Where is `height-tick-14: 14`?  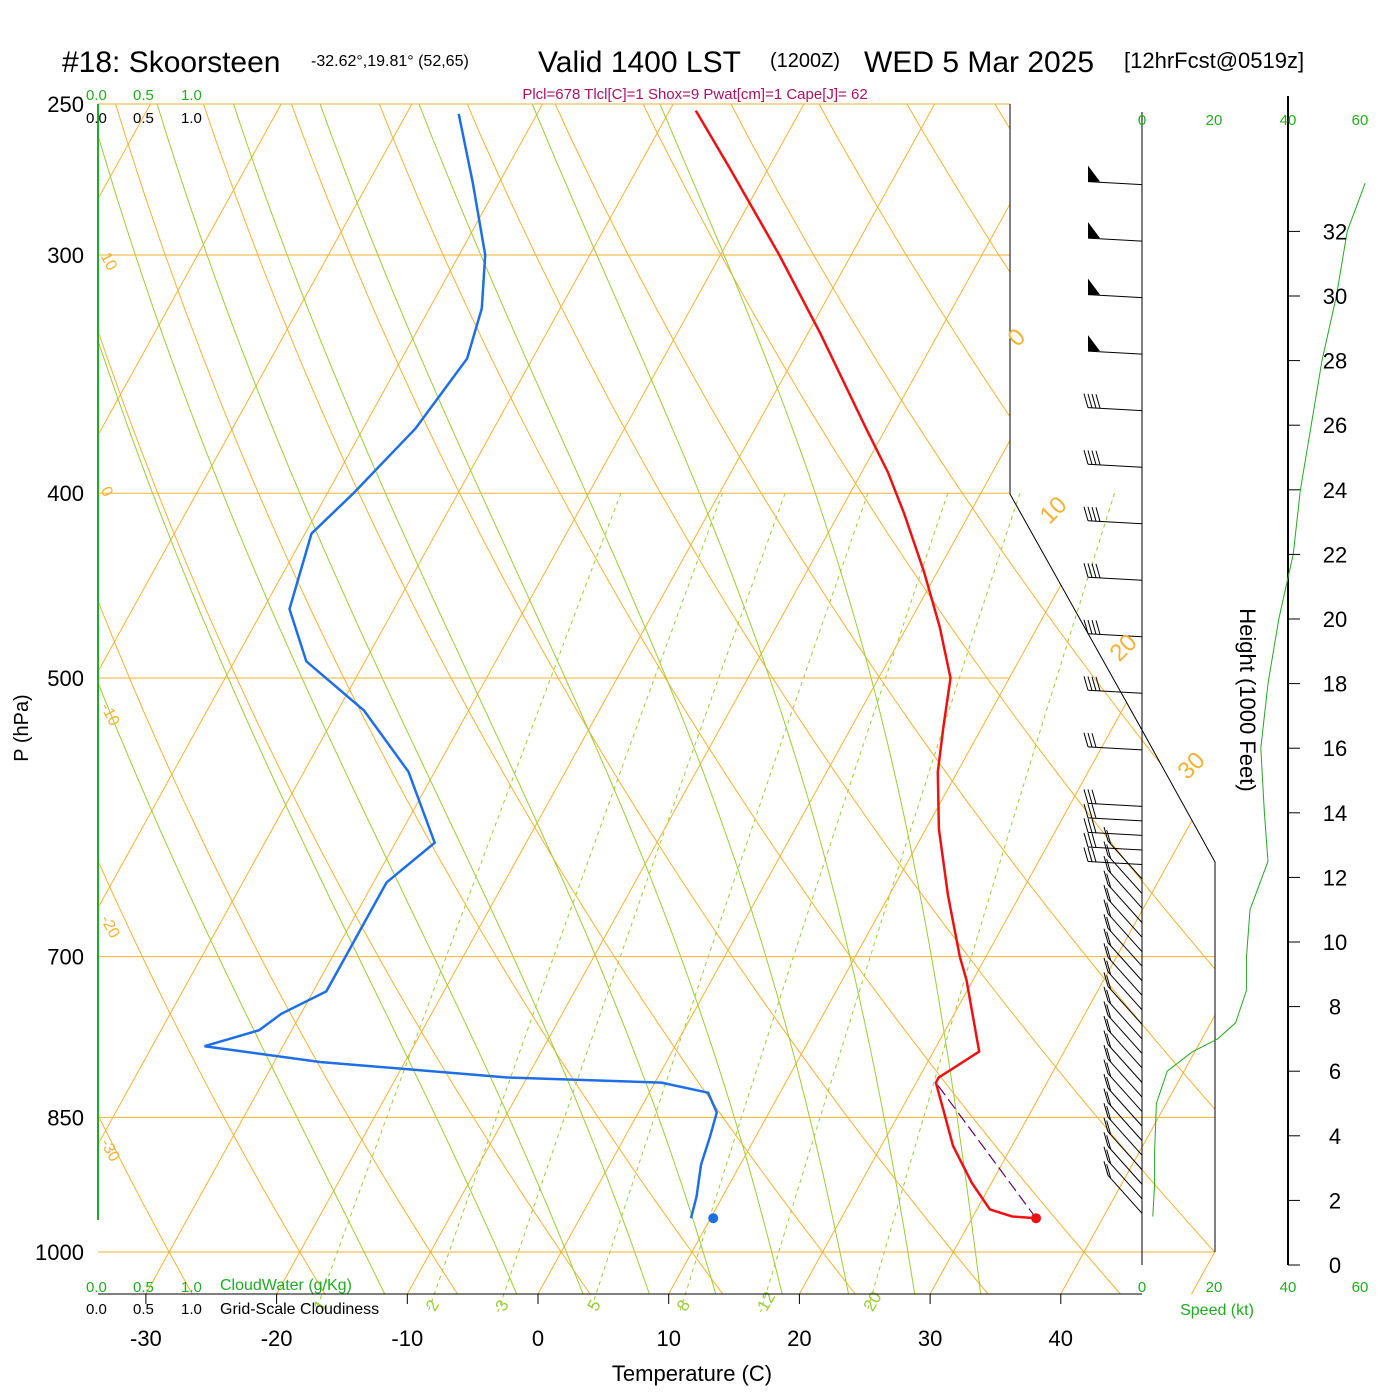 height-tick-14: 14 is located at coordinates (1335, 813).